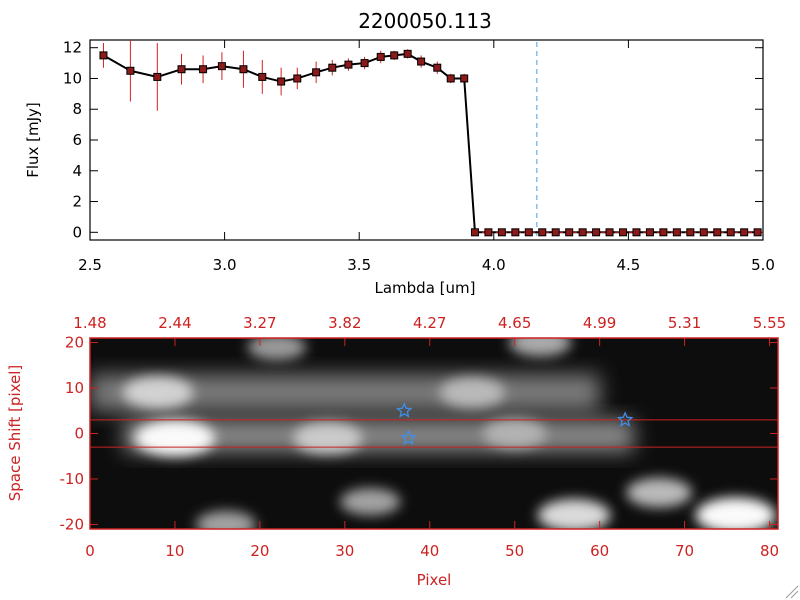 Image resolution: width=800 pixels, height=600 pixels. Describe the element at coordinates (259, 323) in the screenshot. I see `wavelength-tick-label: 3.27` at that location.